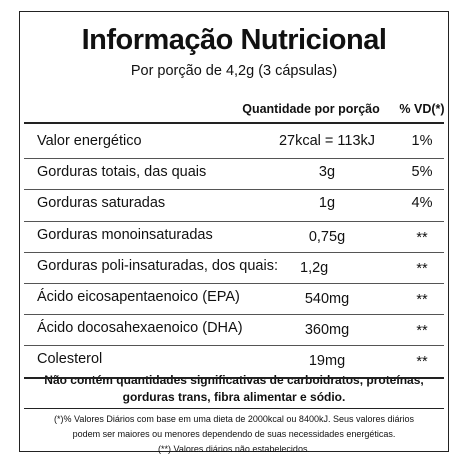 This screenshot has width=468, height=460. What do you see at coordinates (327, 203) in the screenshot?
I see `nutrient-amount: 1g` at bounding box center [327, 203].